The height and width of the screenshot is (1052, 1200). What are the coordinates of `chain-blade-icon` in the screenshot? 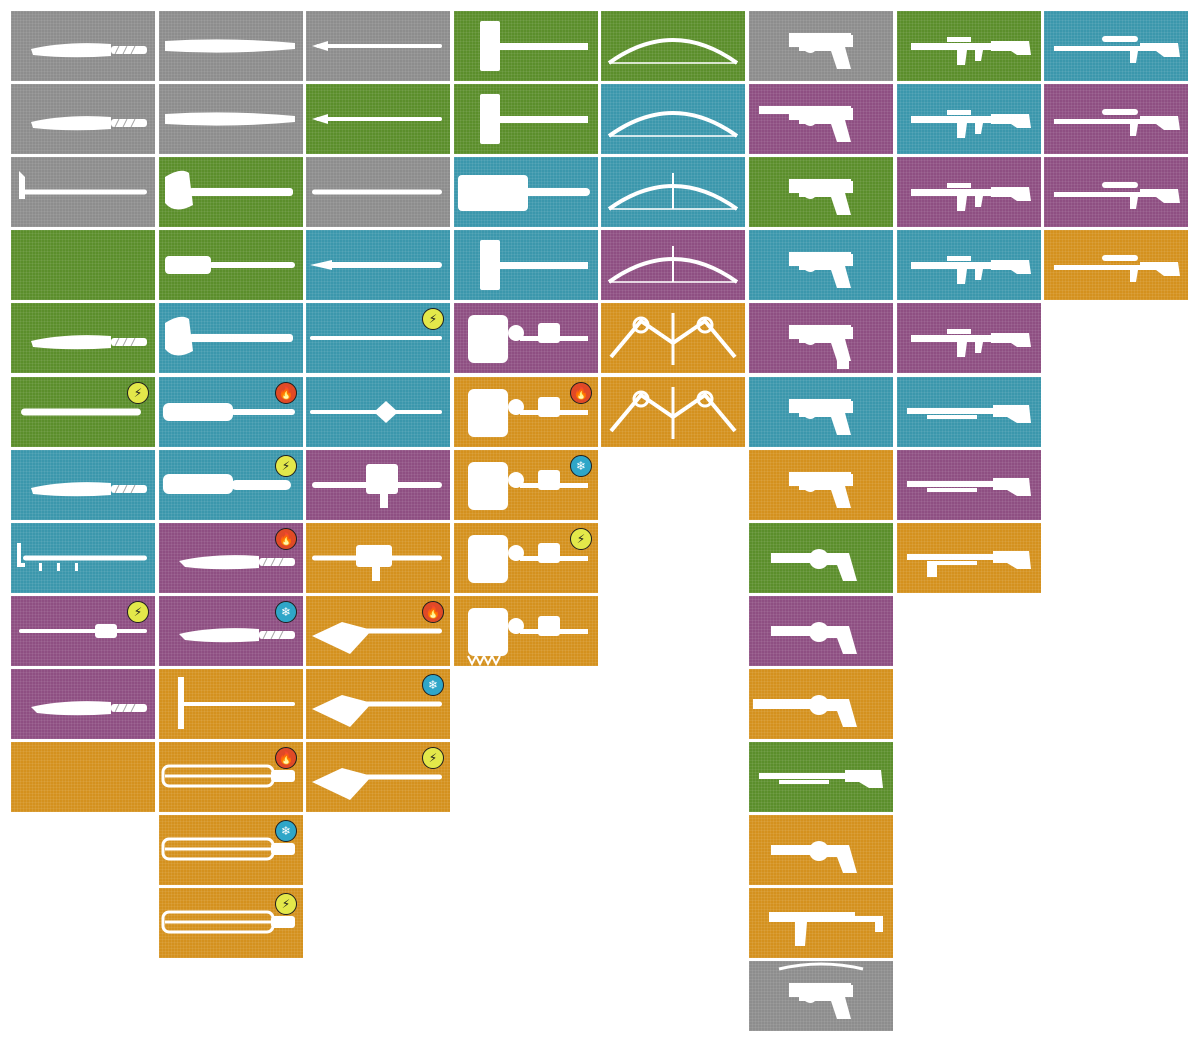 It's located at (228, 922).